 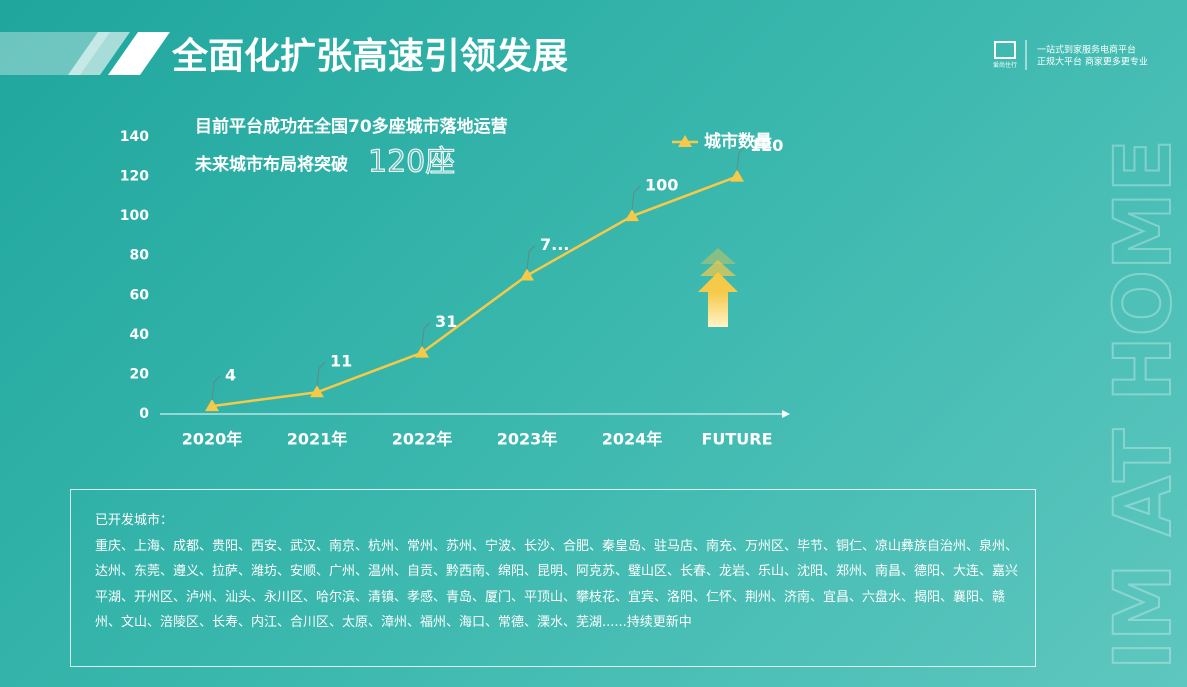 I want to click on legend-label: 城市数量, so click(x=738, y=141).